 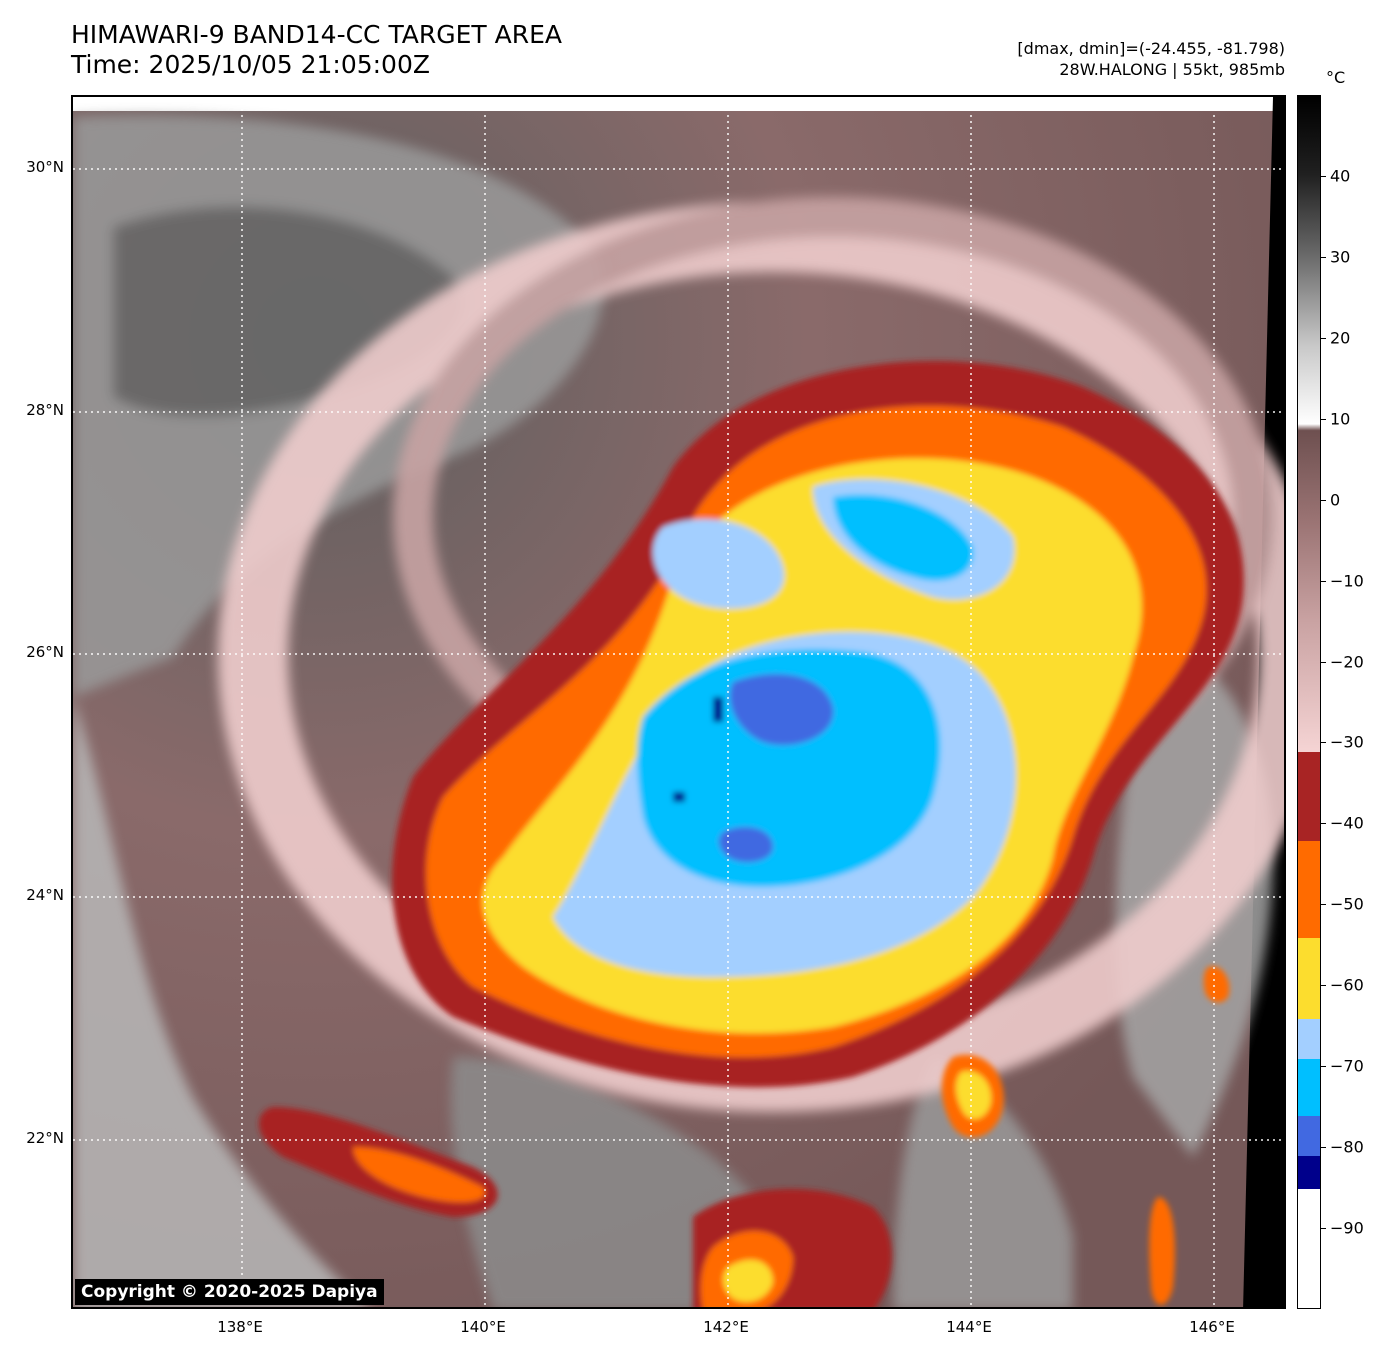 I want to click on colorbar-tick-label: 40, so click(x=1340, y=176).